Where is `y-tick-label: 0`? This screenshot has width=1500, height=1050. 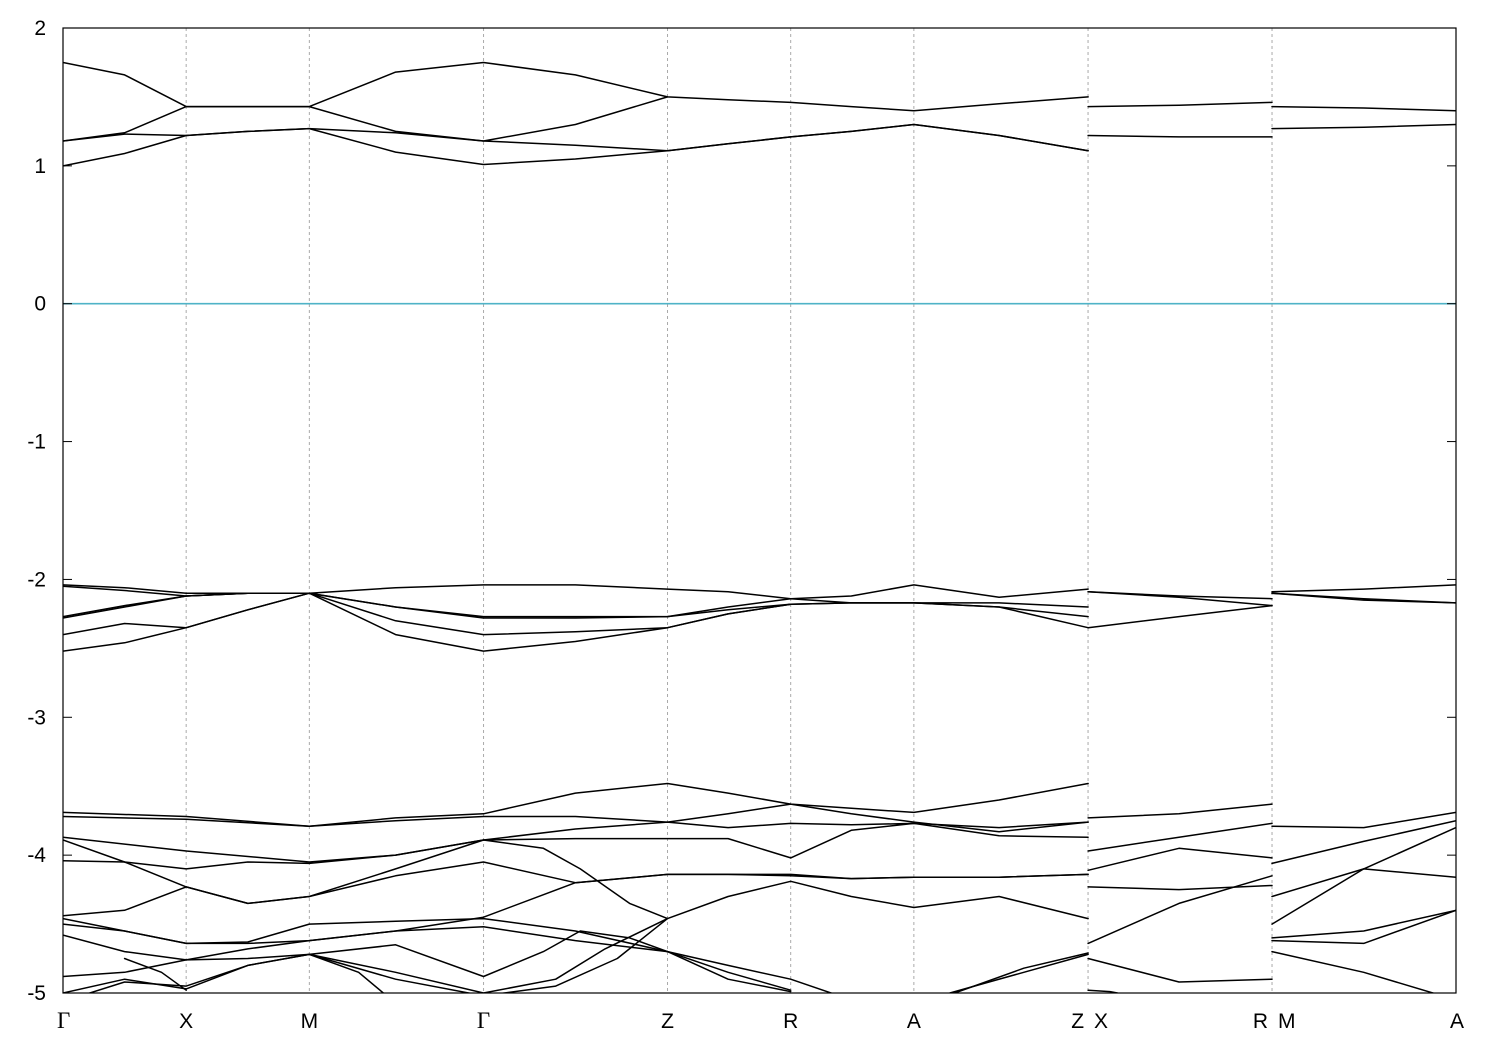
y-tick-label: 0 is located at coordinates (40, 304).